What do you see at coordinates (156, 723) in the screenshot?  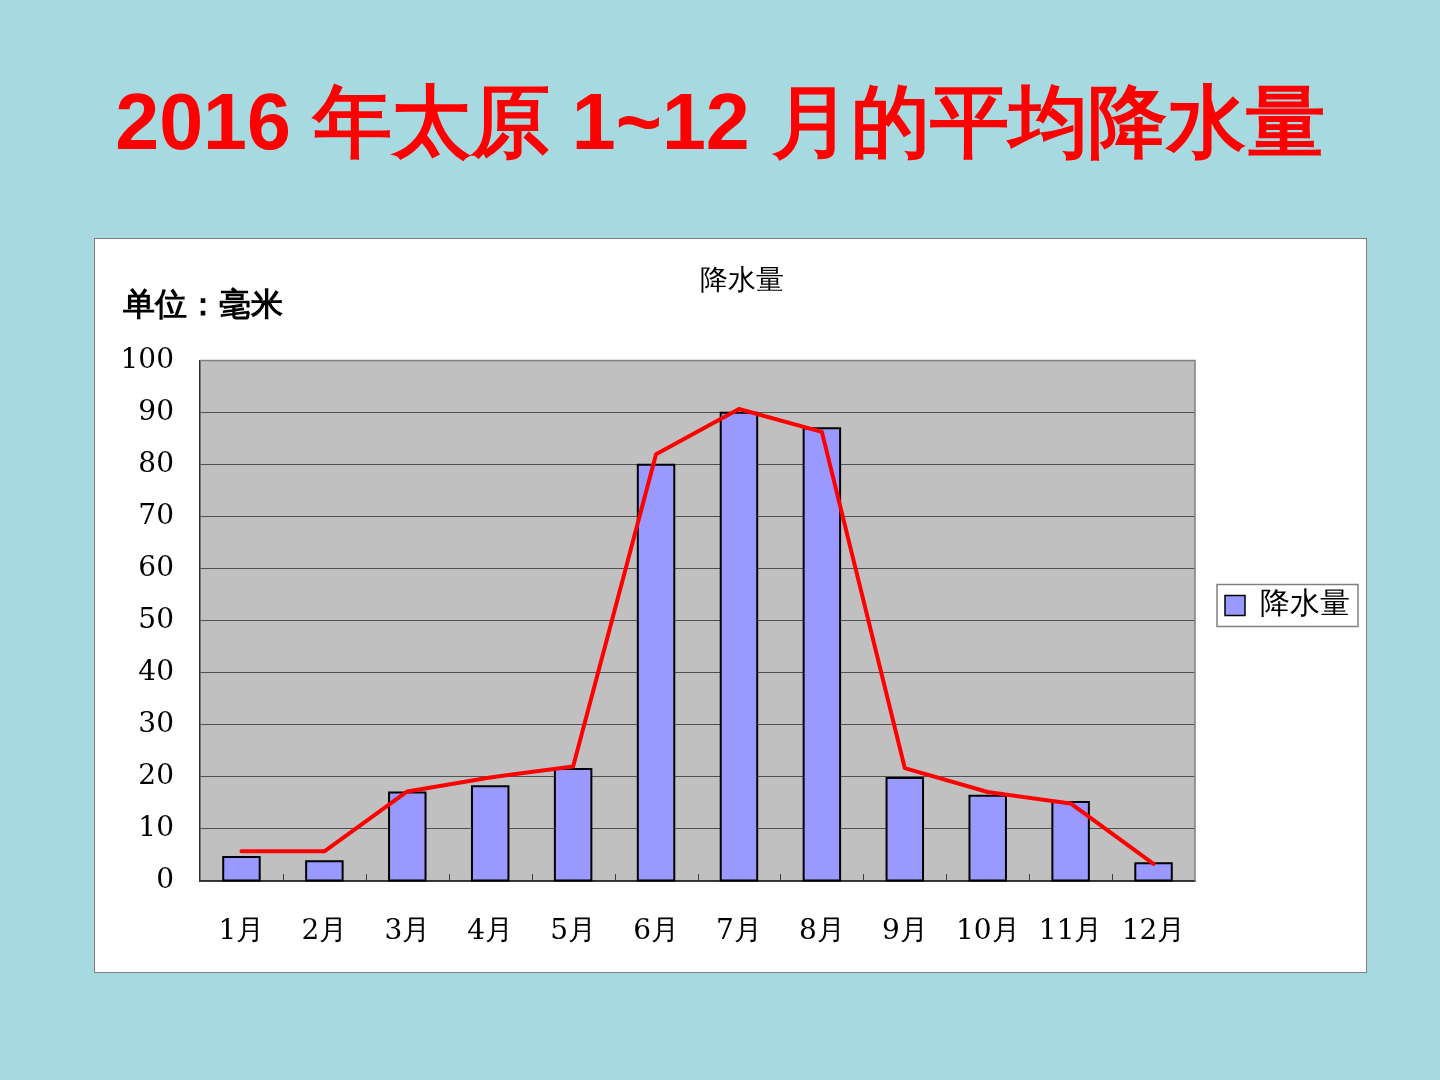 I see `y-tick-label: 30` at bounding box center [156, 723].